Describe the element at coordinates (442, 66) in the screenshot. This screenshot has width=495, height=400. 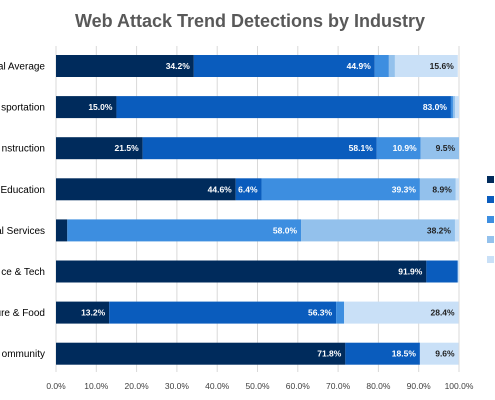
I see `data-label: 15.6%` at that location.